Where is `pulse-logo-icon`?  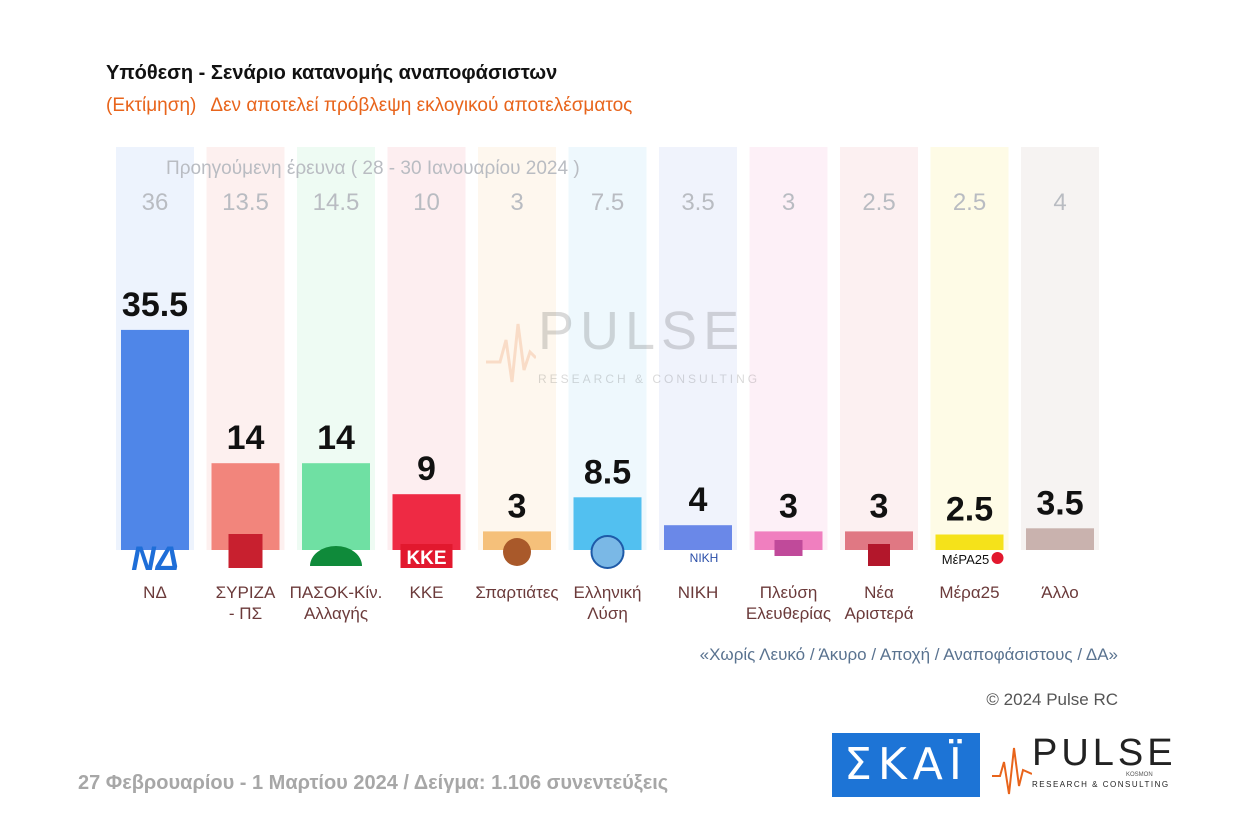
pulse-logo-icon is located at coordinates (1012, 771).